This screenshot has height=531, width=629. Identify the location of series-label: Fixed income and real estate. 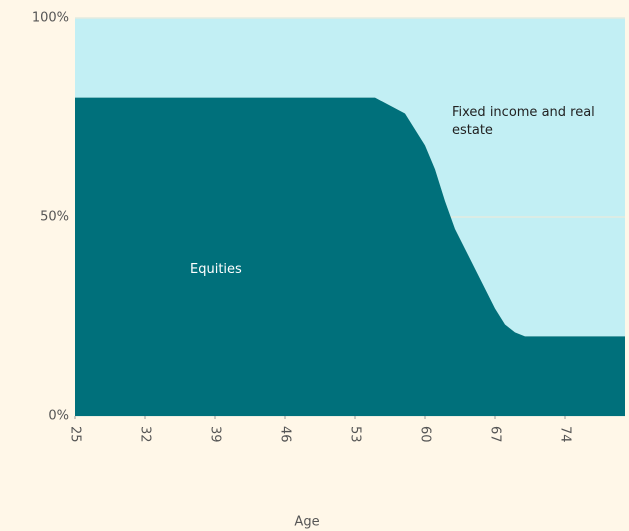
(523, 121).